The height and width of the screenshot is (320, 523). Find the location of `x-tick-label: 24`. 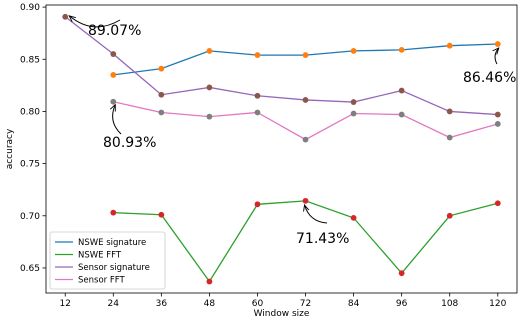

x-tick-label: 24 is located at coordinates (114, 304).